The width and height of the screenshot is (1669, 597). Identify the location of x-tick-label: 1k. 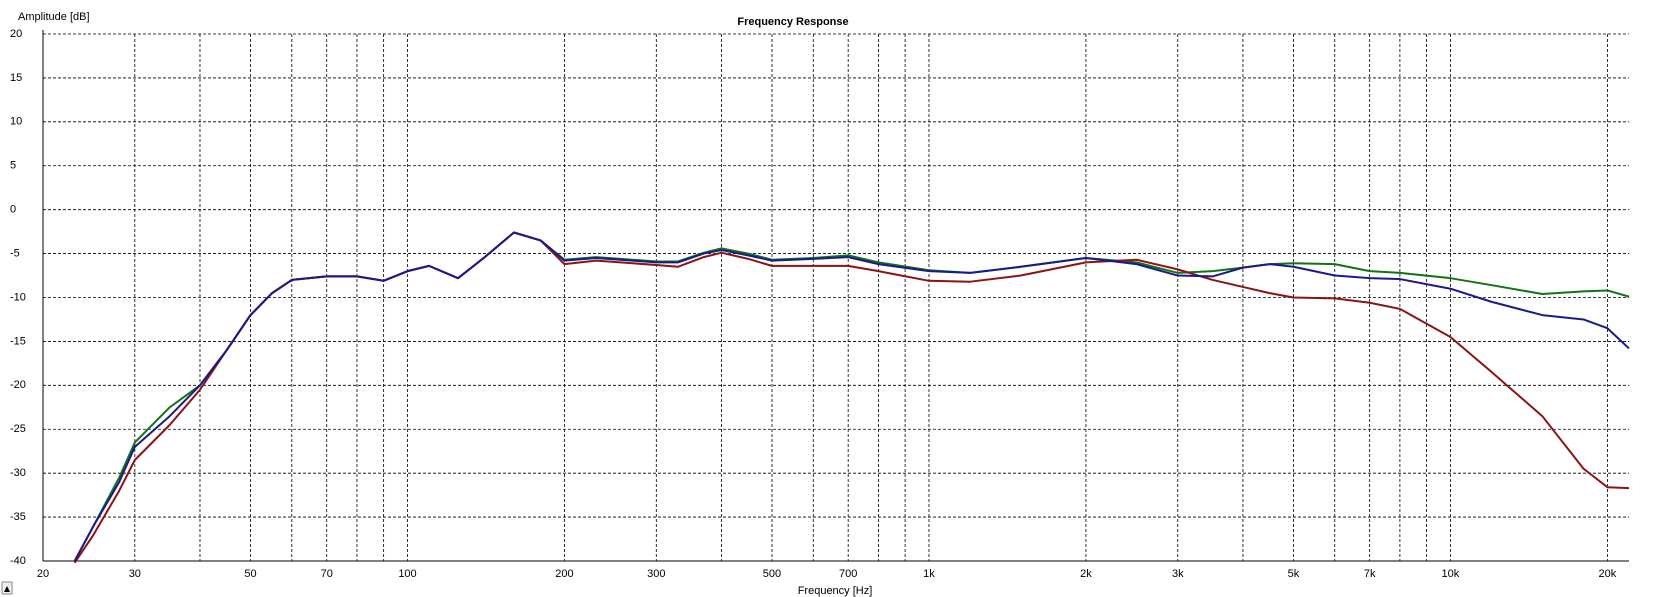
(929, 574).